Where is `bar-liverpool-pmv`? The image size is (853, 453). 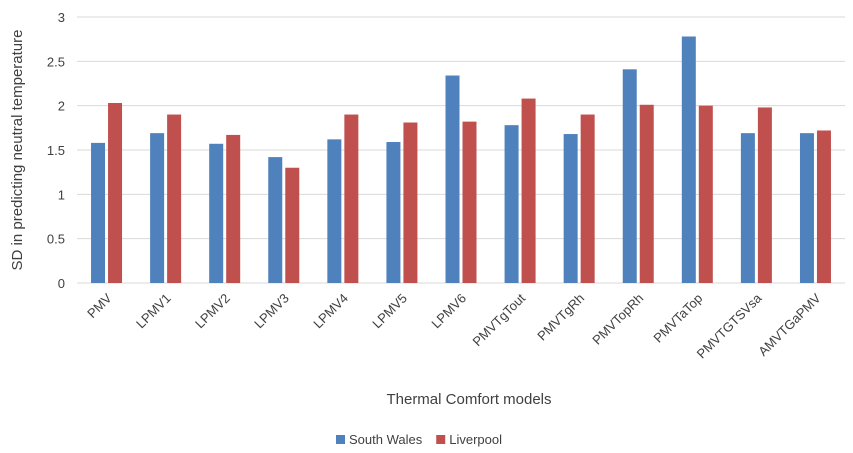 bar-liverpool-pmv is located at coordinates (115, 193).